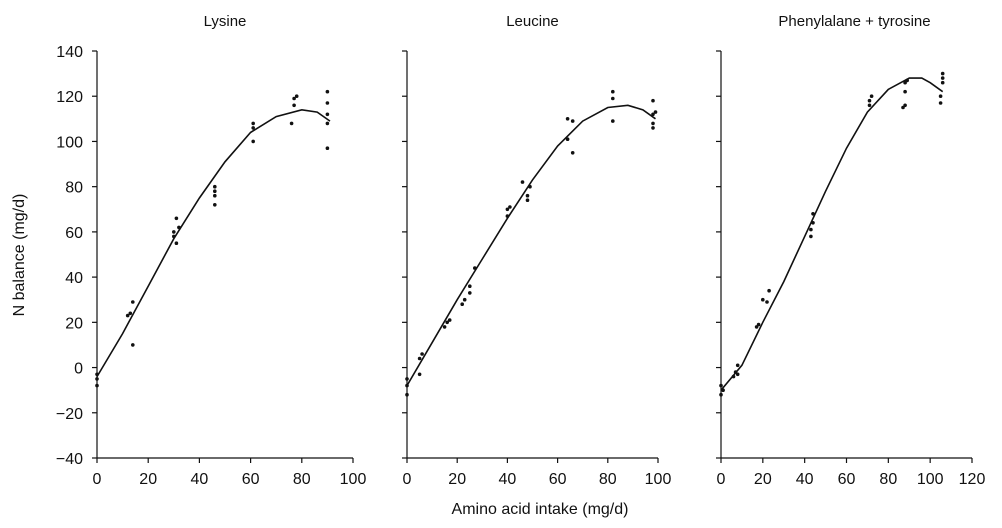  Describe the element at coordinates (69, 52) in the screenshot. I see `y-tick-label: 140` at that location.